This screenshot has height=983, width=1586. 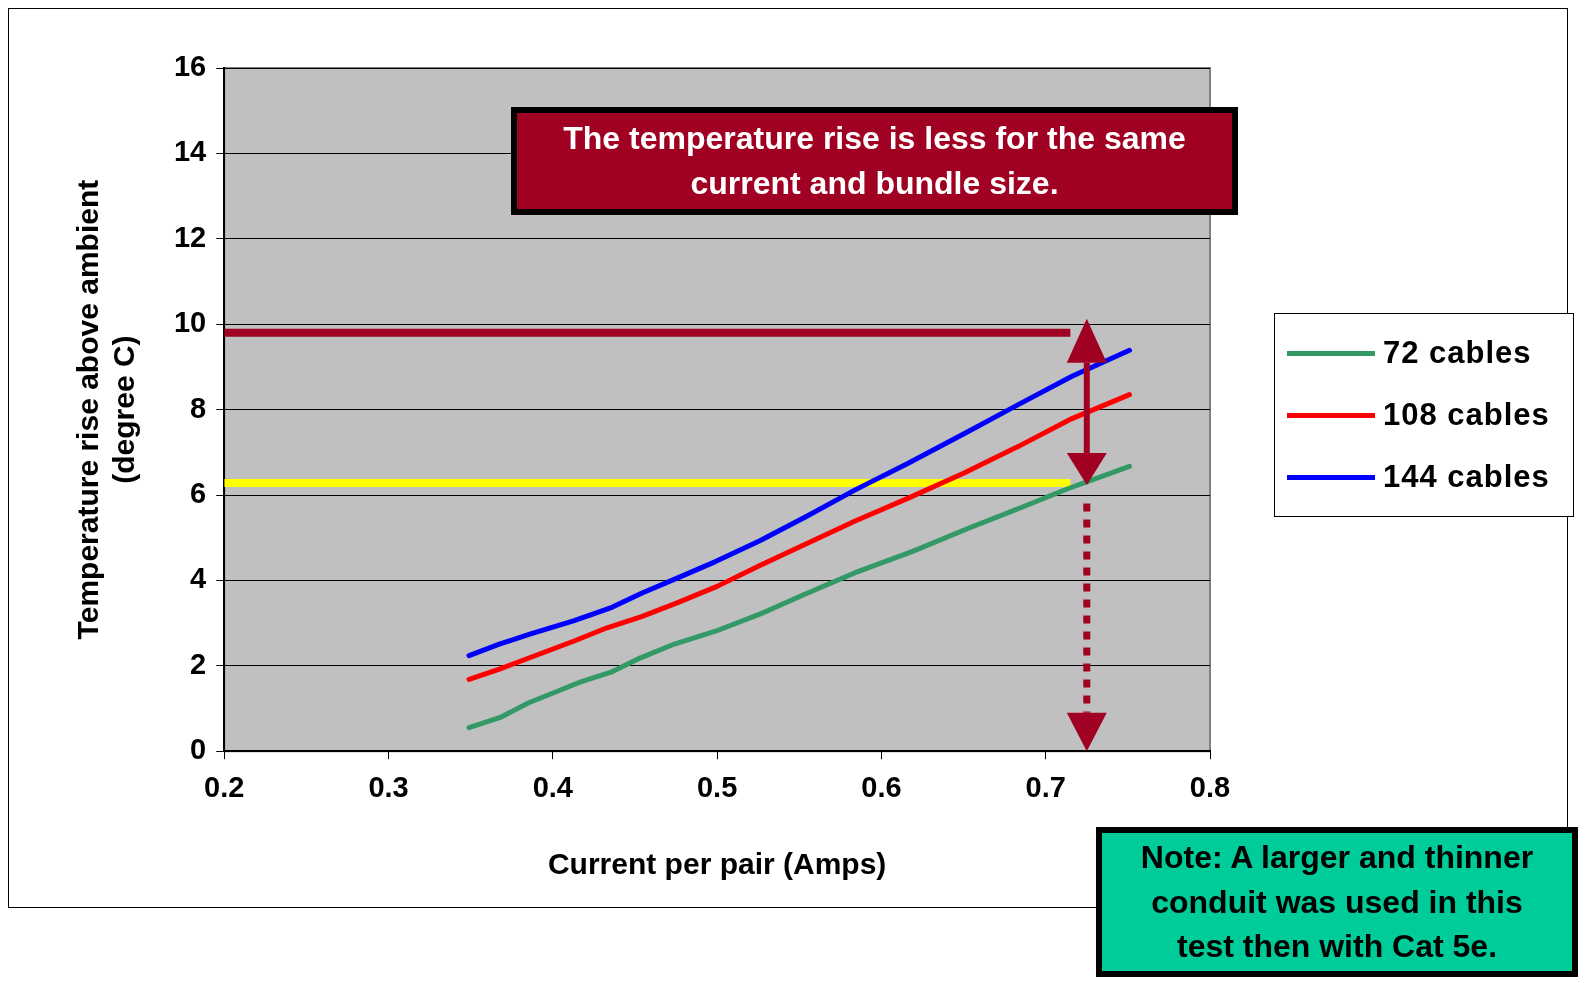 What do you see at coordinates (1466, 477) in the screenshot?
I see `legend-label: 144 cables` at bounding box center [1466, 477].